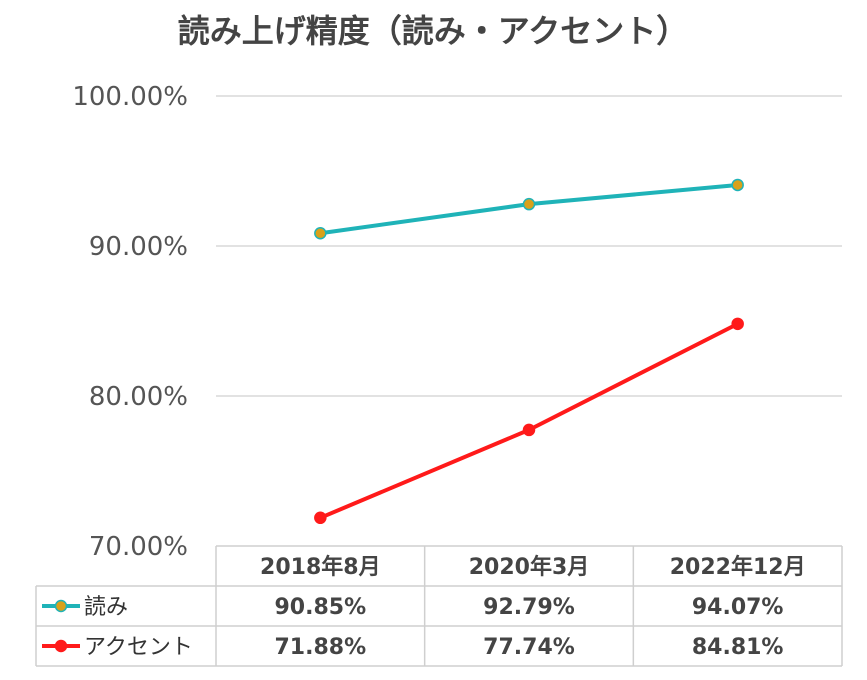 This screenshot has width=867, height=680. Describe the element at coordinates (138, 547) in the screenshot. I see `y-tick-label: 70.00%` at that location.